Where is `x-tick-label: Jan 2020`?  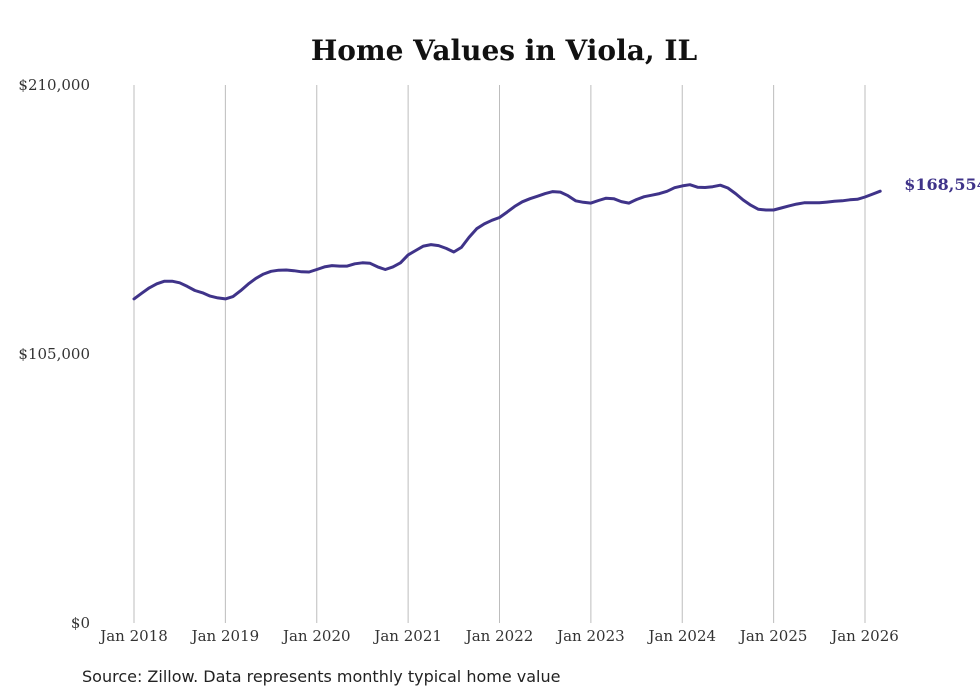 x-tick-label: Jan 2020 is located at coordinates (316, 636).